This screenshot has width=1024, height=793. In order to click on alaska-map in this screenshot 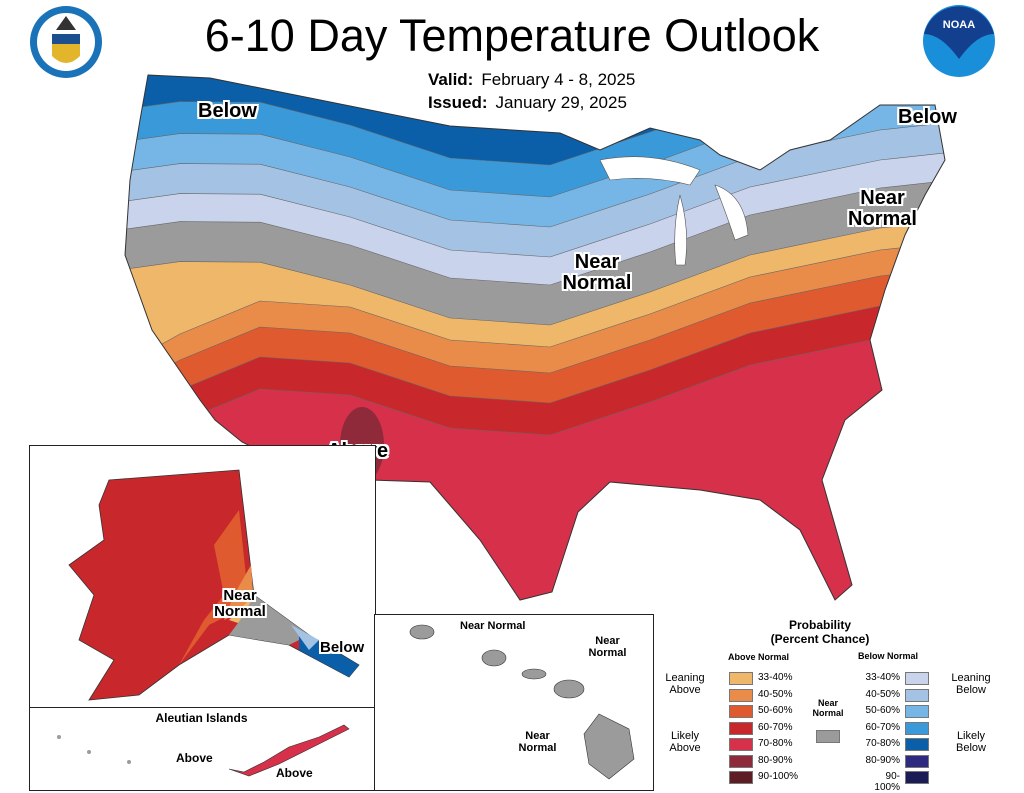, I will do `click(214, 585)`.